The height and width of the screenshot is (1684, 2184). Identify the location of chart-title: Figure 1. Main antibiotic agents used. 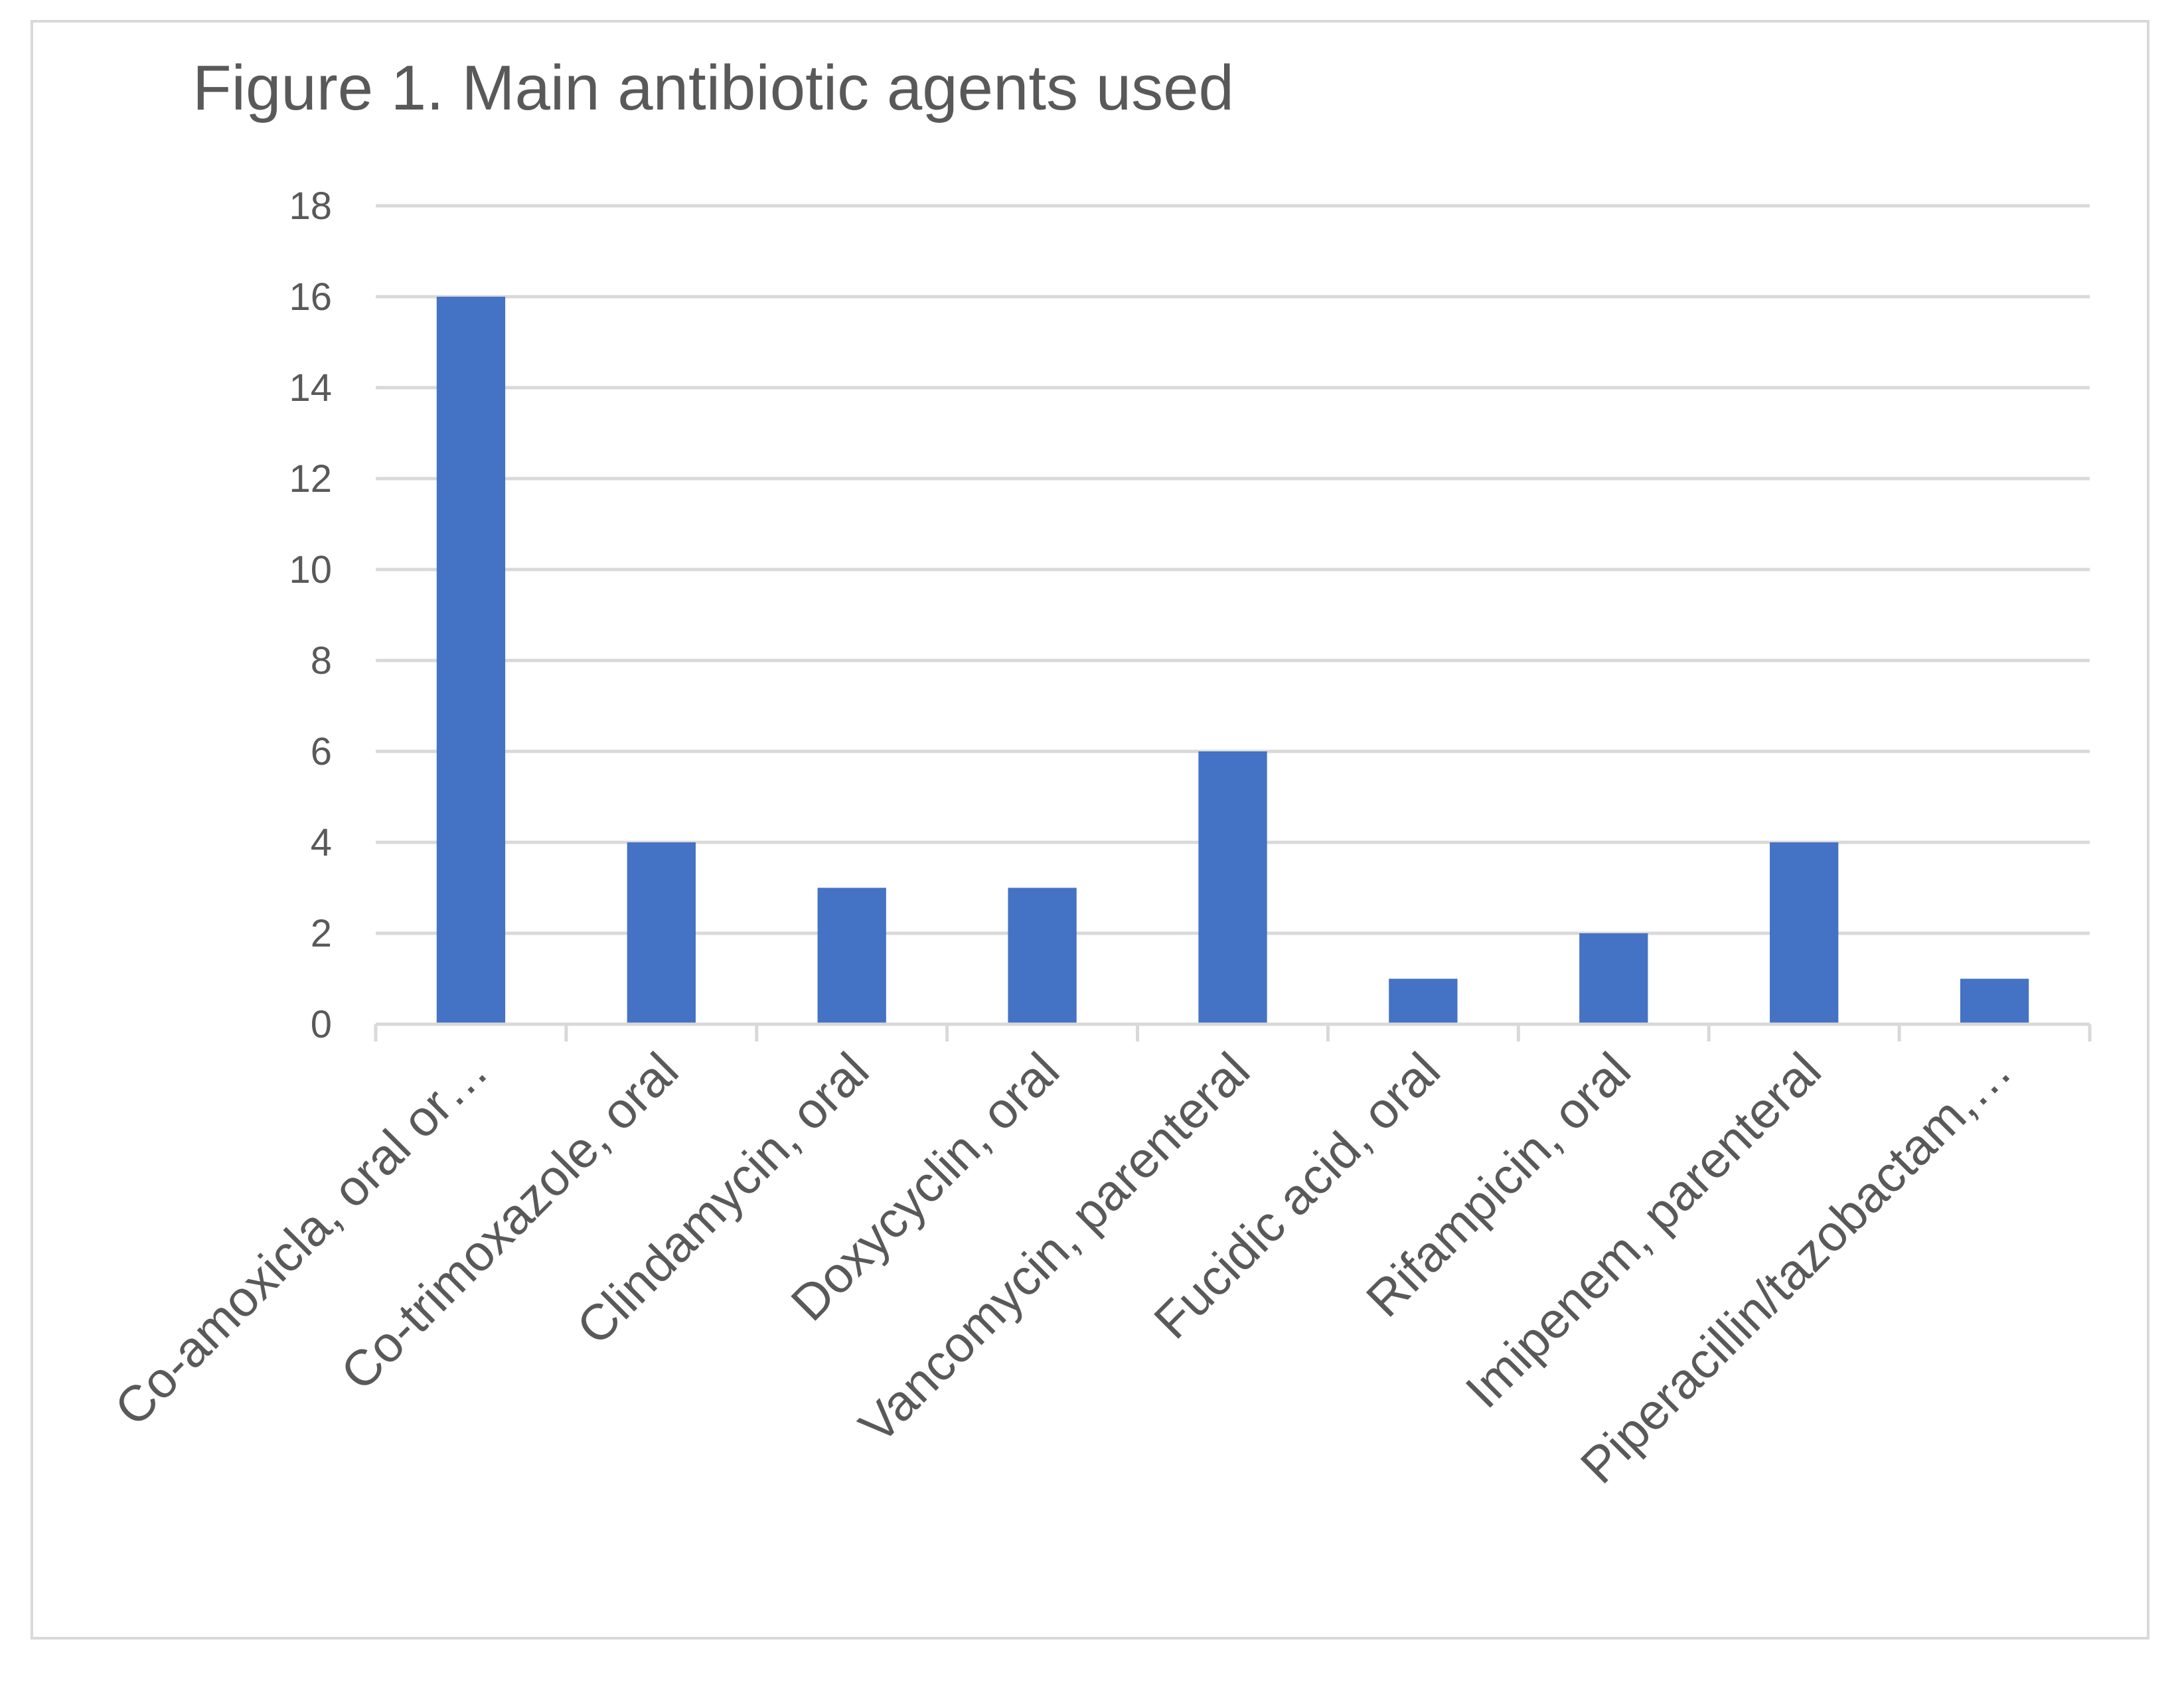
(713, 87).